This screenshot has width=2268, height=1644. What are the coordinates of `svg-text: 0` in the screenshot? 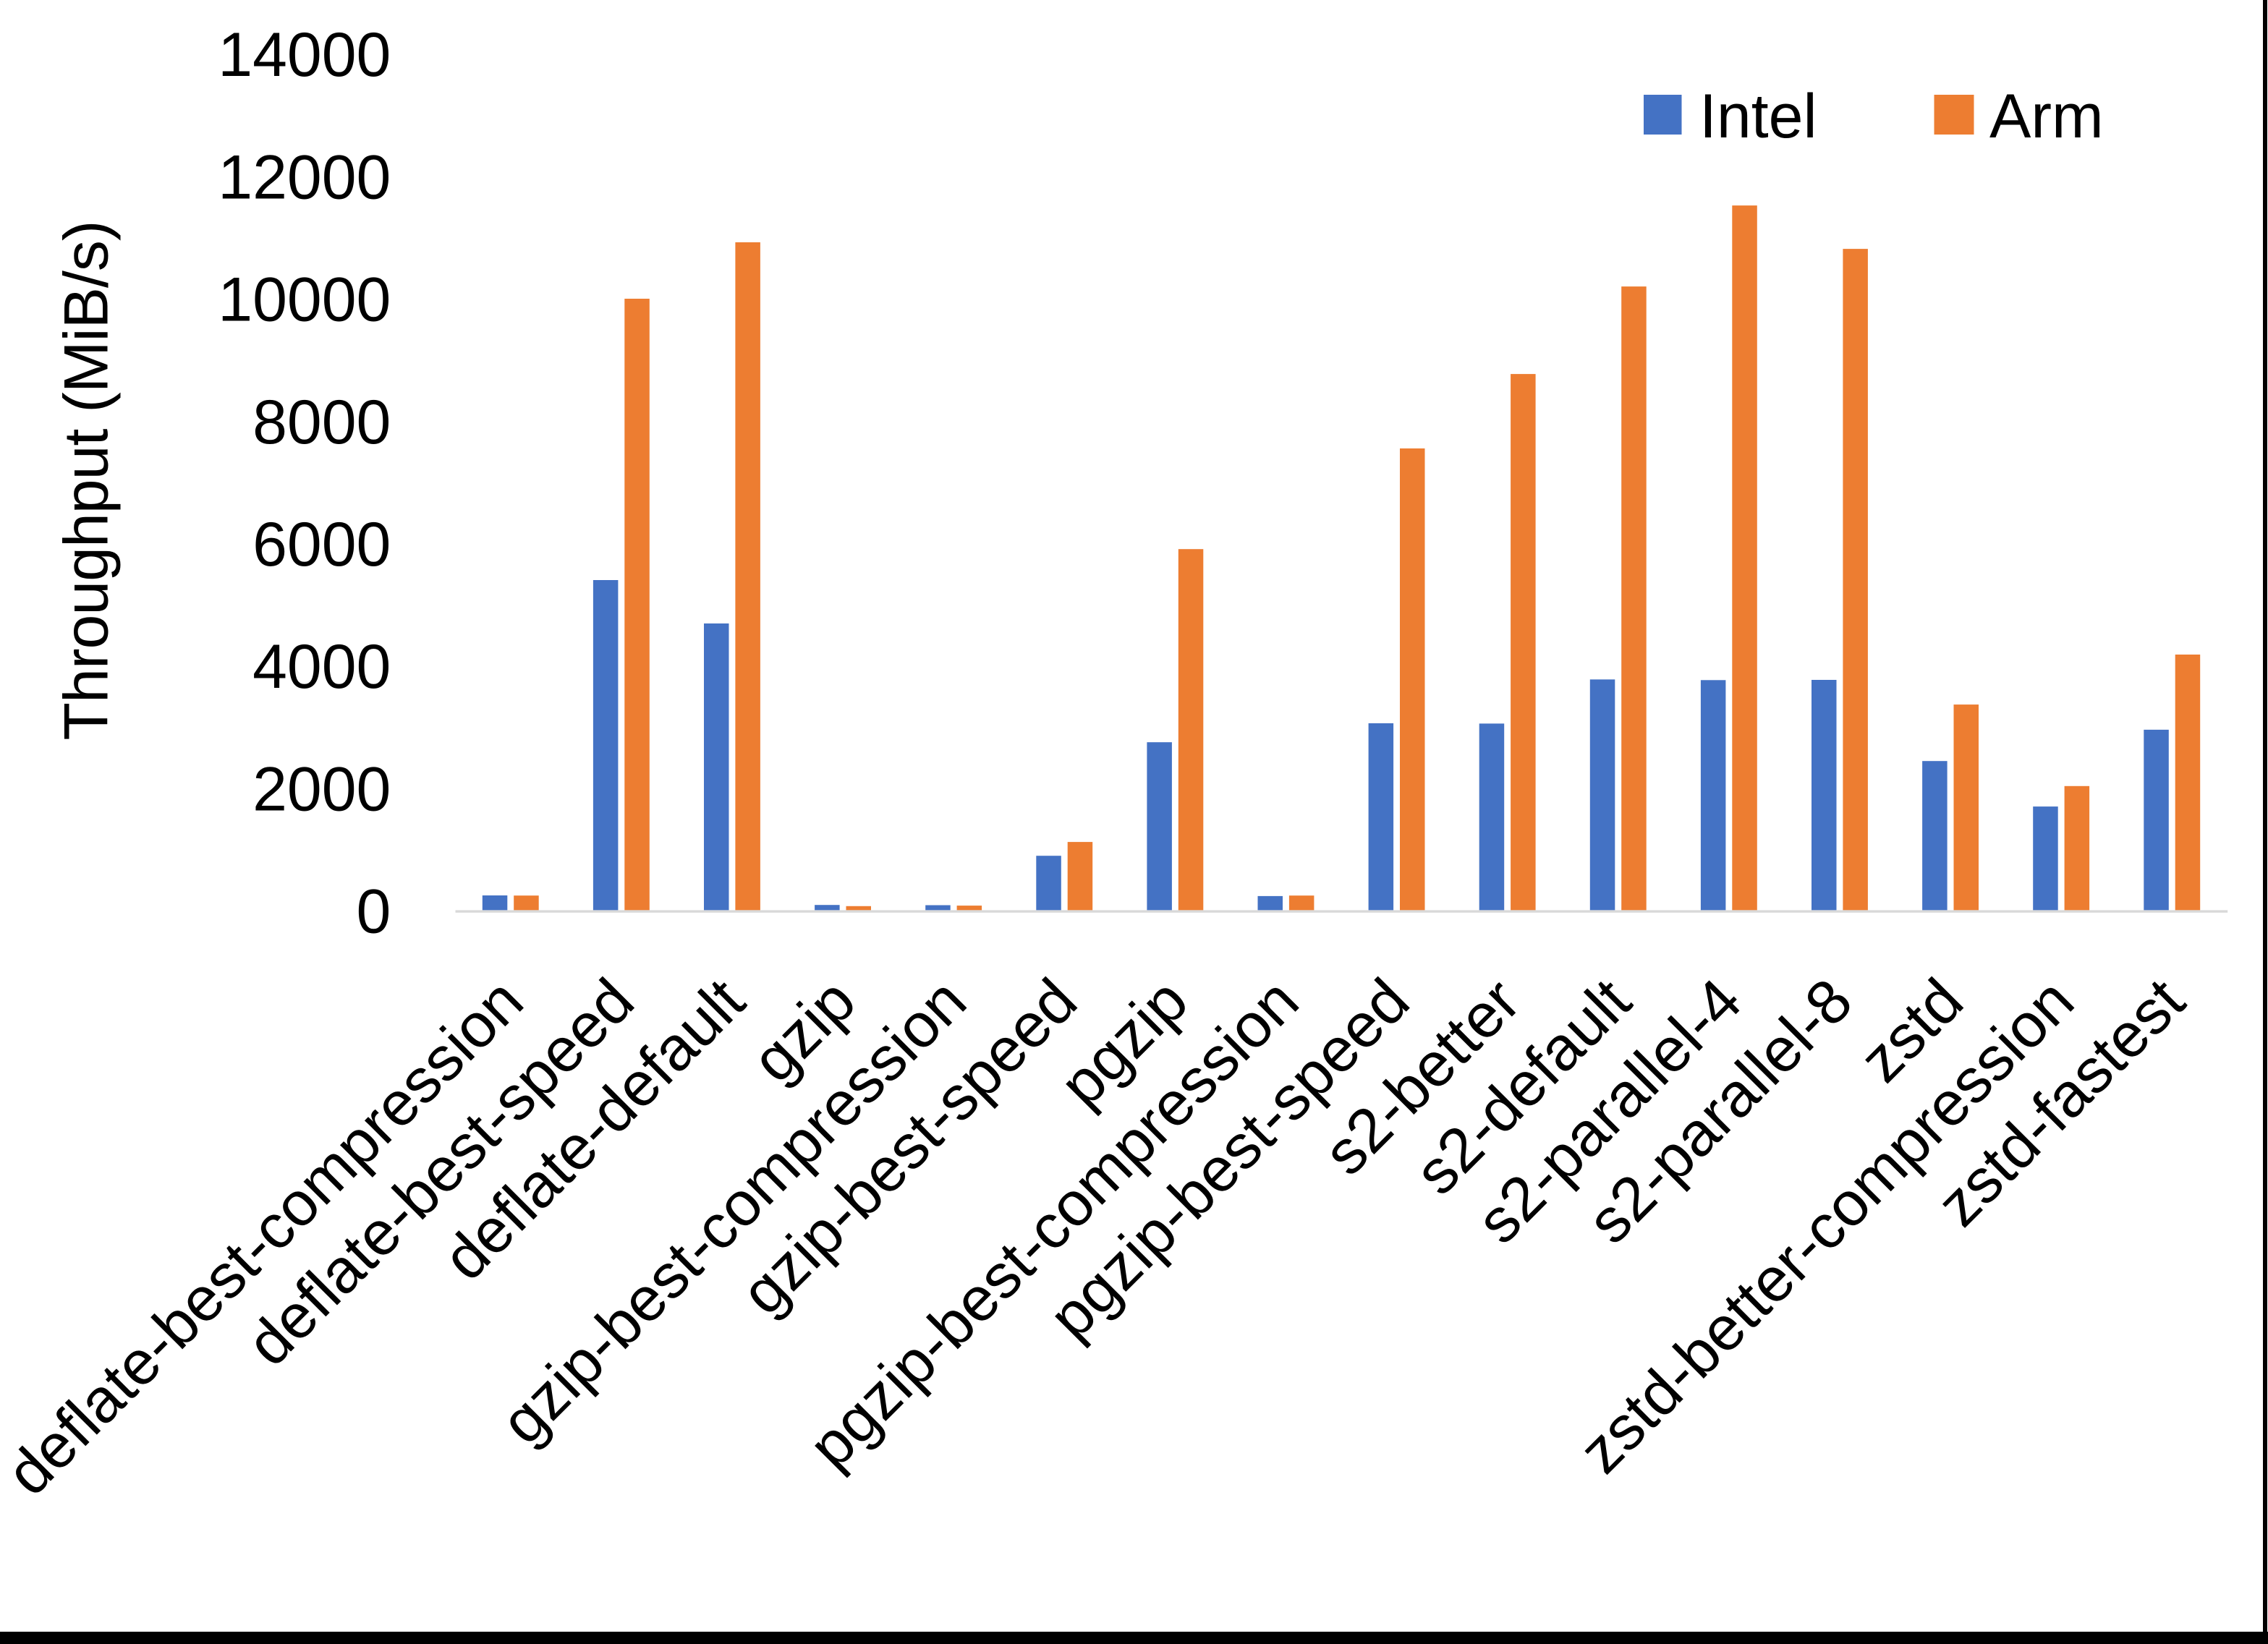 It's located at (374, 912).